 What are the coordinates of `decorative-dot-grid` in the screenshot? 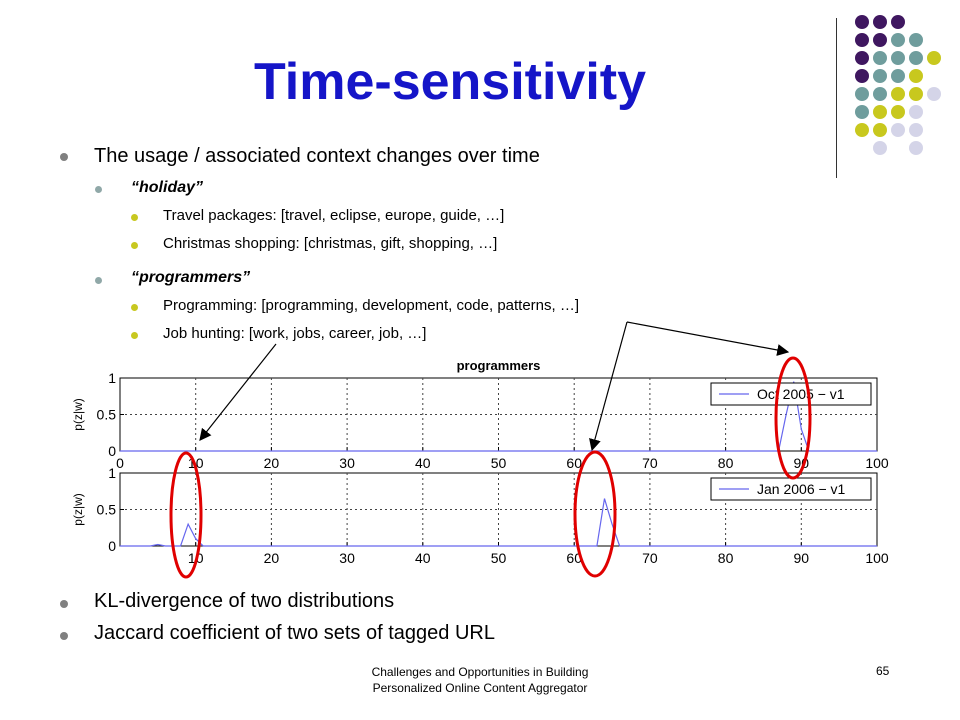 It's located at (898, 85).